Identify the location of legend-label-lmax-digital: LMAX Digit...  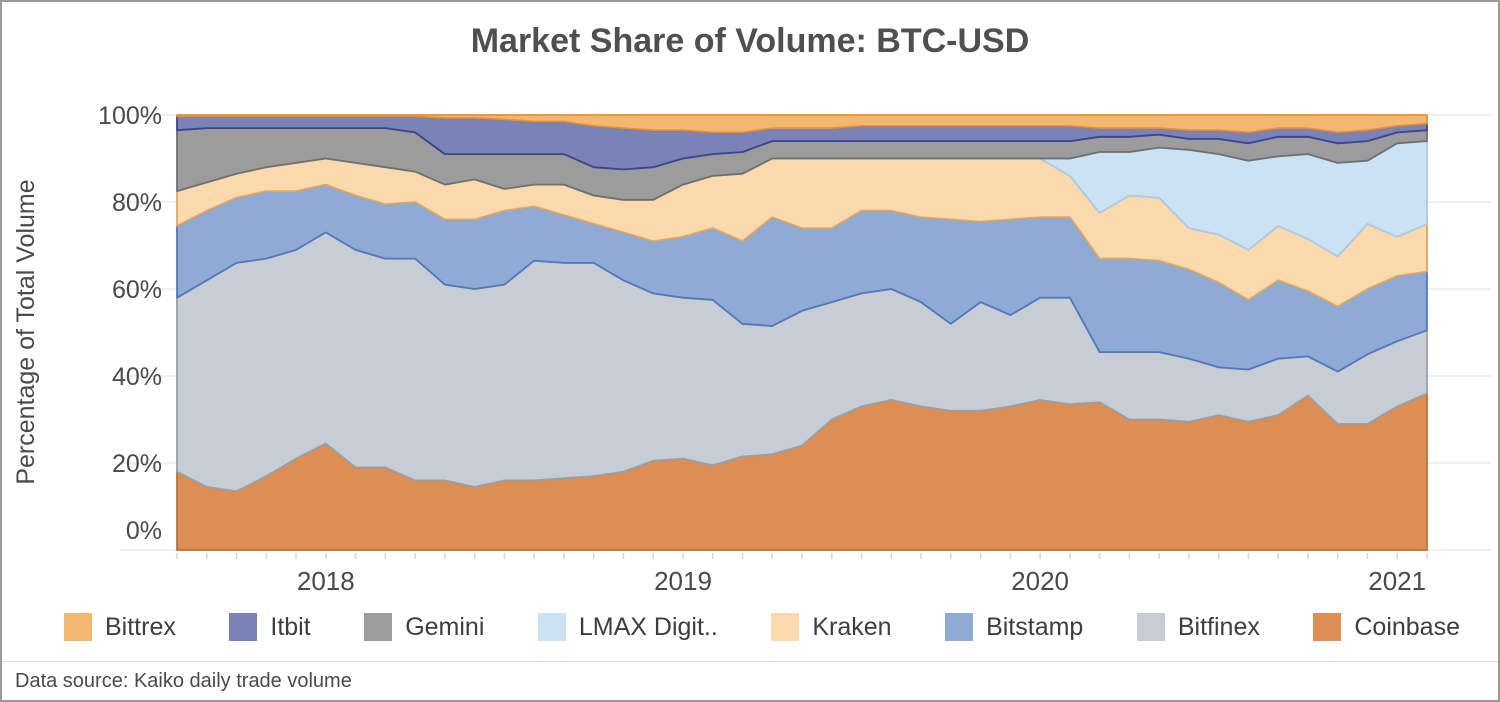
(648, 626).